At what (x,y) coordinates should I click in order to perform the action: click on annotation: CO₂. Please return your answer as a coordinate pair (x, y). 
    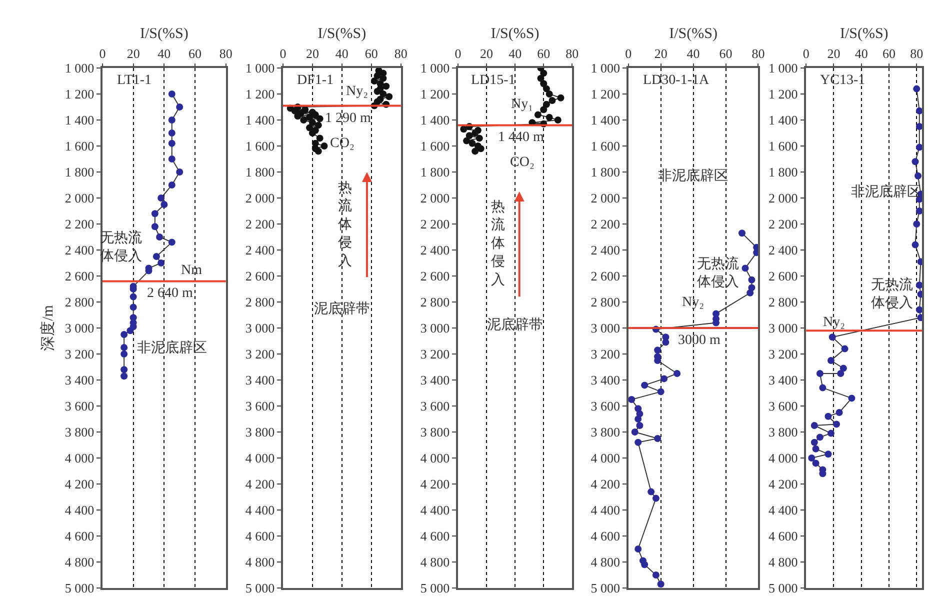
    Looking at the image, I should click on (342, 143).